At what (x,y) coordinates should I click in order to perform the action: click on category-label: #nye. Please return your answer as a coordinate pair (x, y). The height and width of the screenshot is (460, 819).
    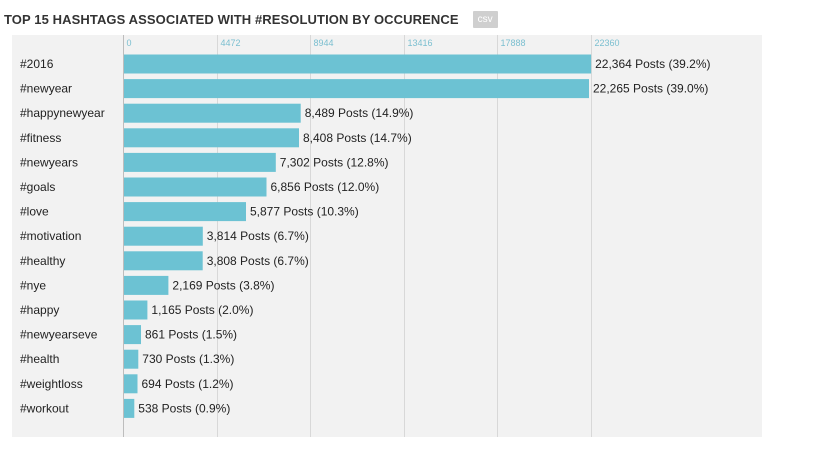
    Looking at the image, I should click on (33, 285).